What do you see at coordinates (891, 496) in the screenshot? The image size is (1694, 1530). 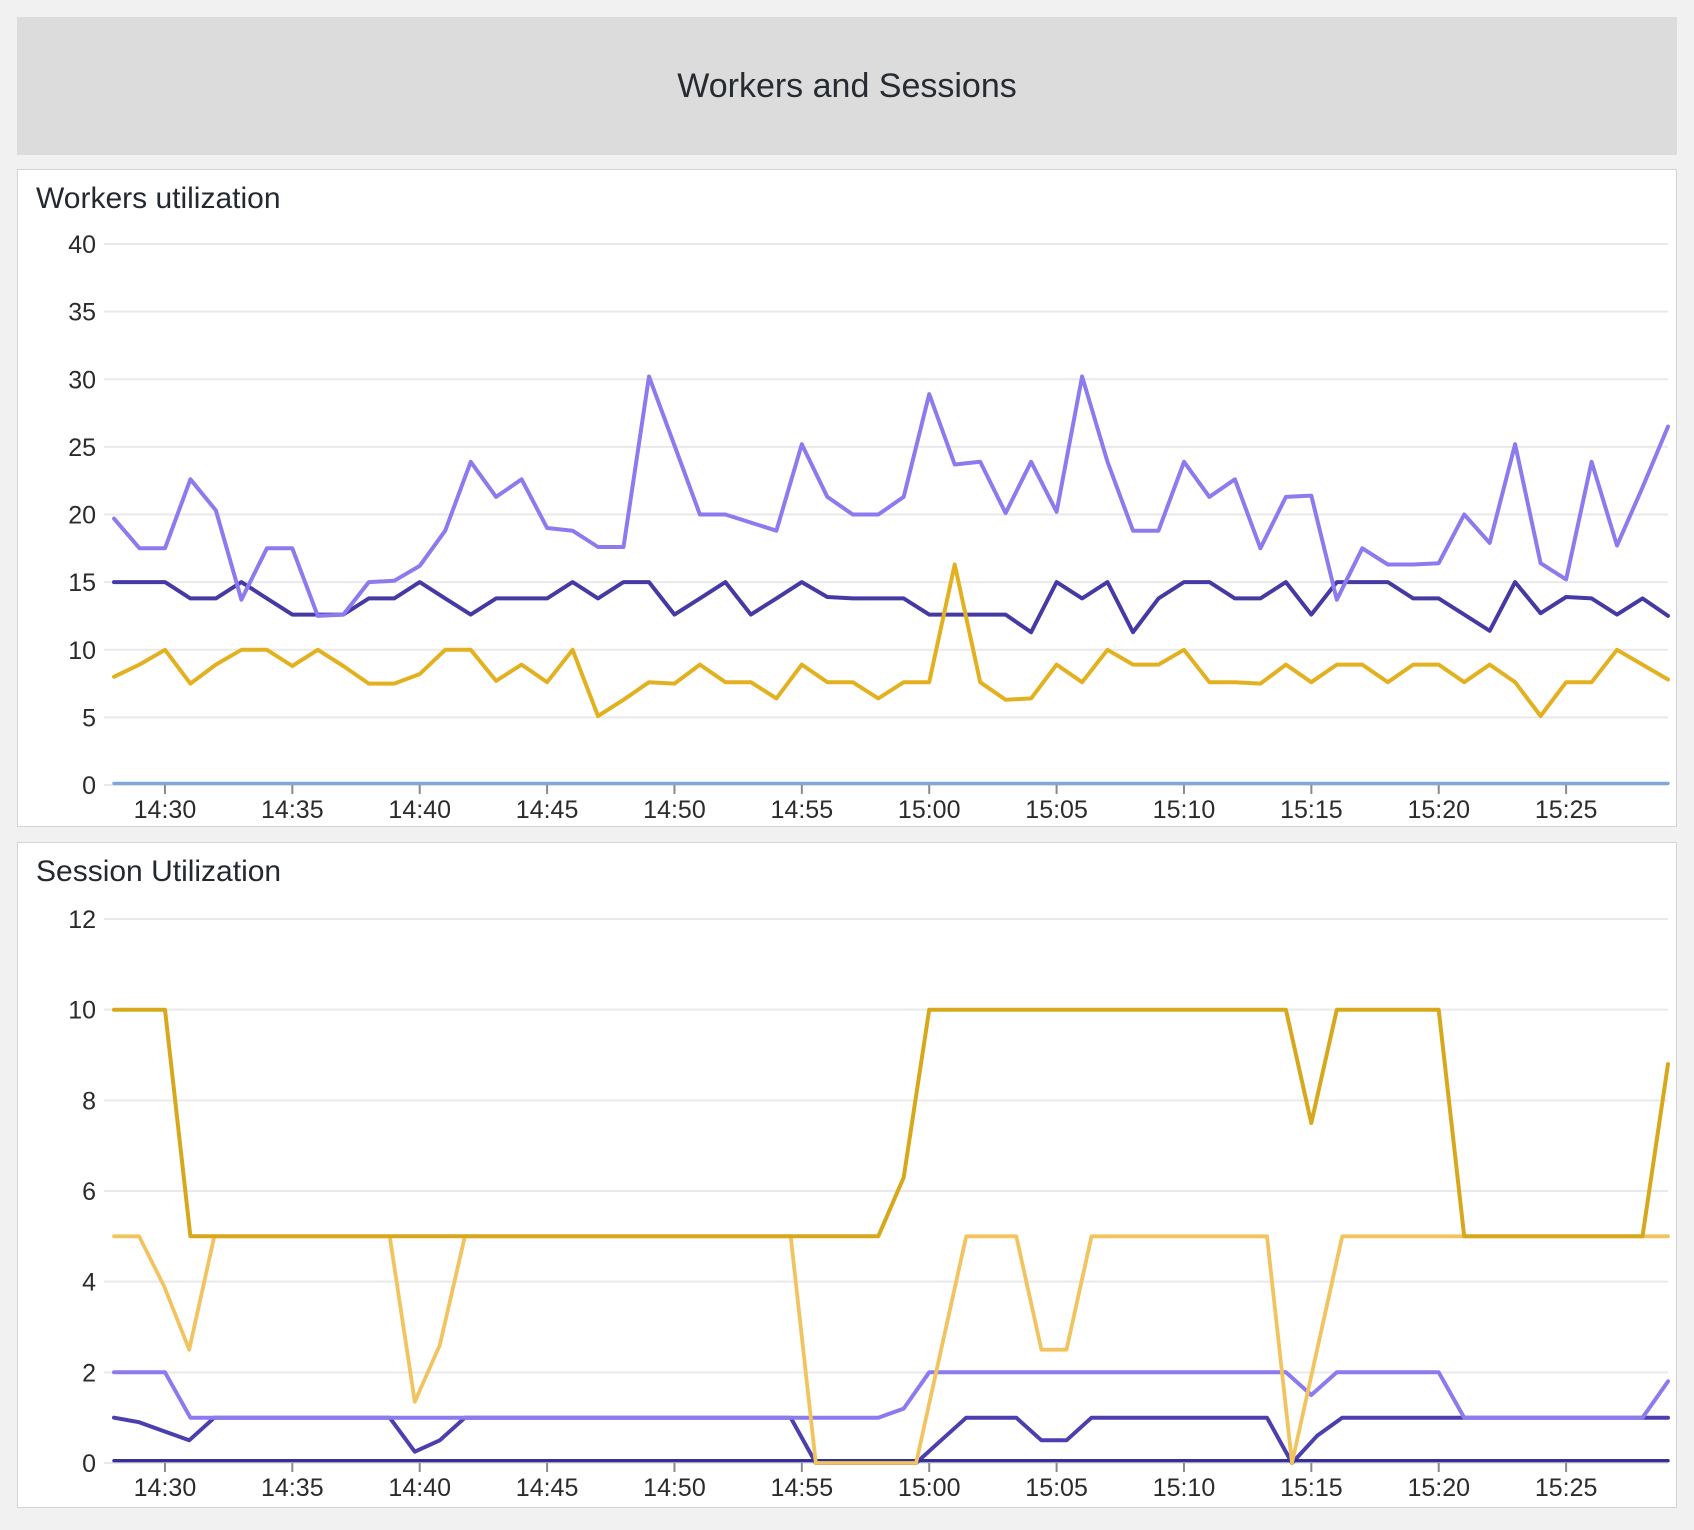 I see `series-workers-busy-light-purple` at bounding box center [891, 496].